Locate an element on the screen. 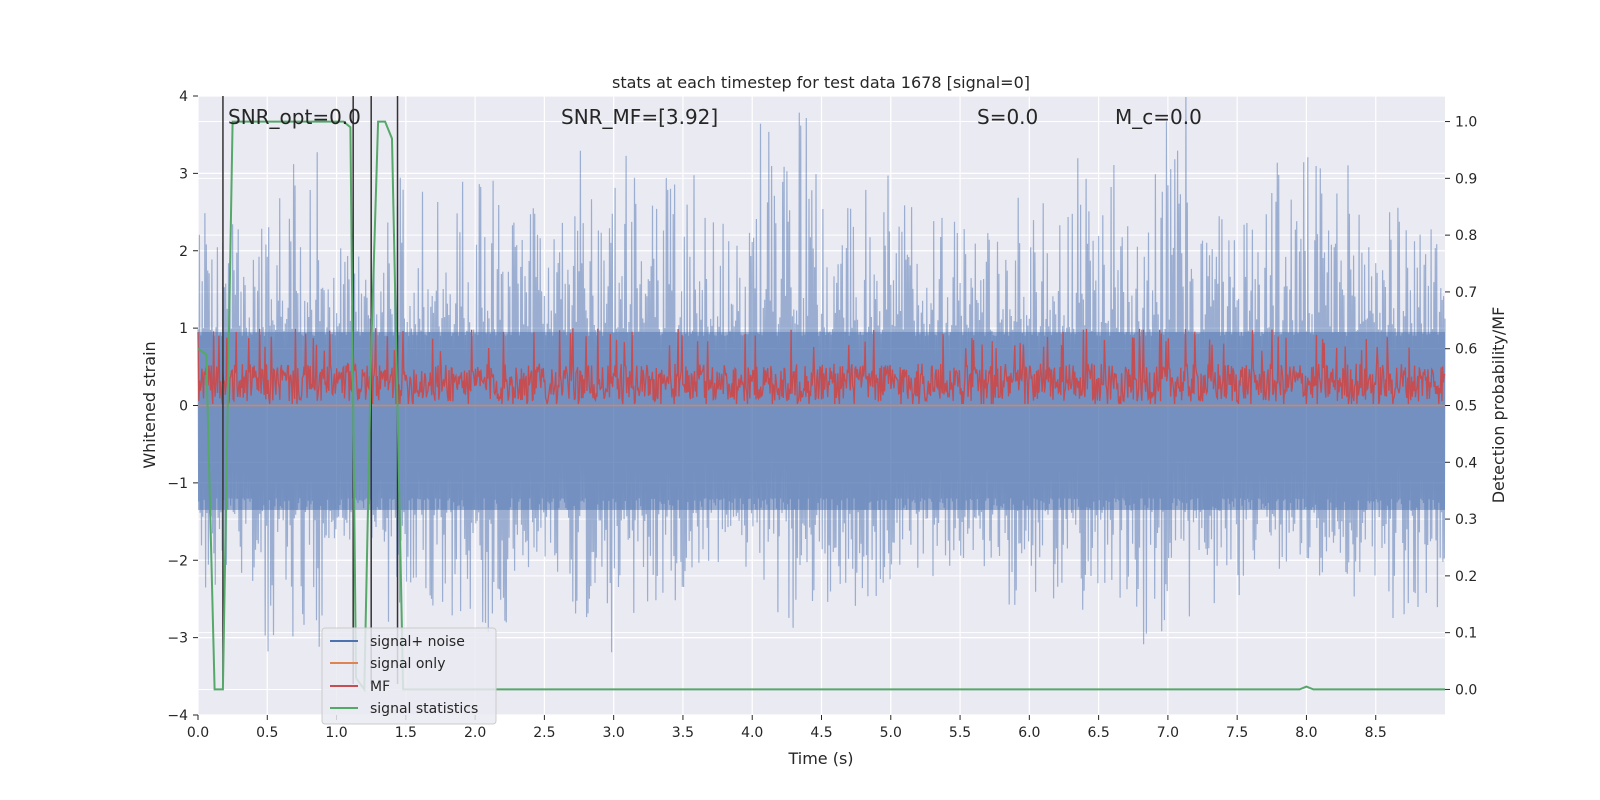  x-tick-label: 5.0 is located at coordinates (891, 733).